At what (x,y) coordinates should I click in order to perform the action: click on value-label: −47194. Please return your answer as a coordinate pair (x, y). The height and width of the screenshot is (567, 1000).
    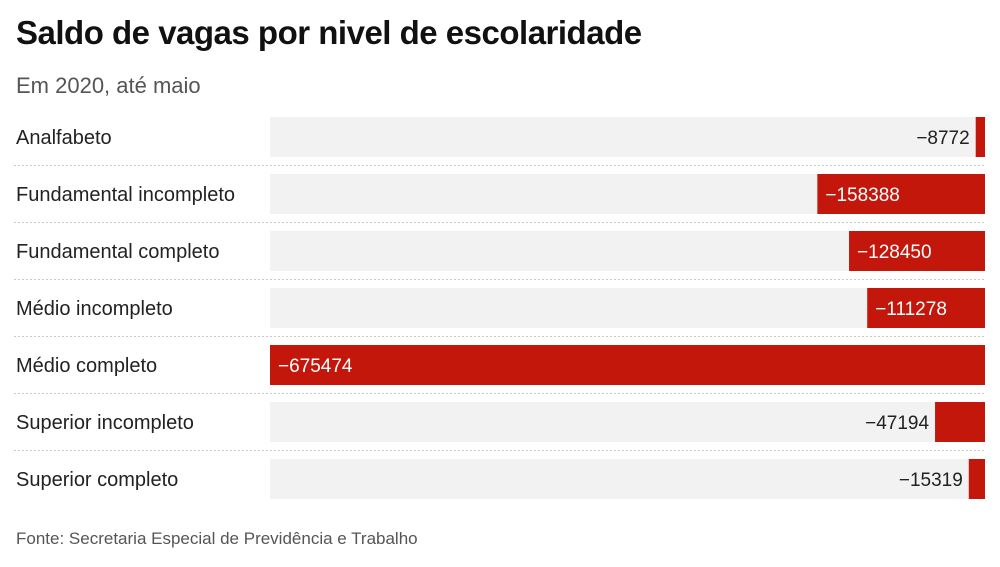
    Looking at the image, I should click on (897, 423).